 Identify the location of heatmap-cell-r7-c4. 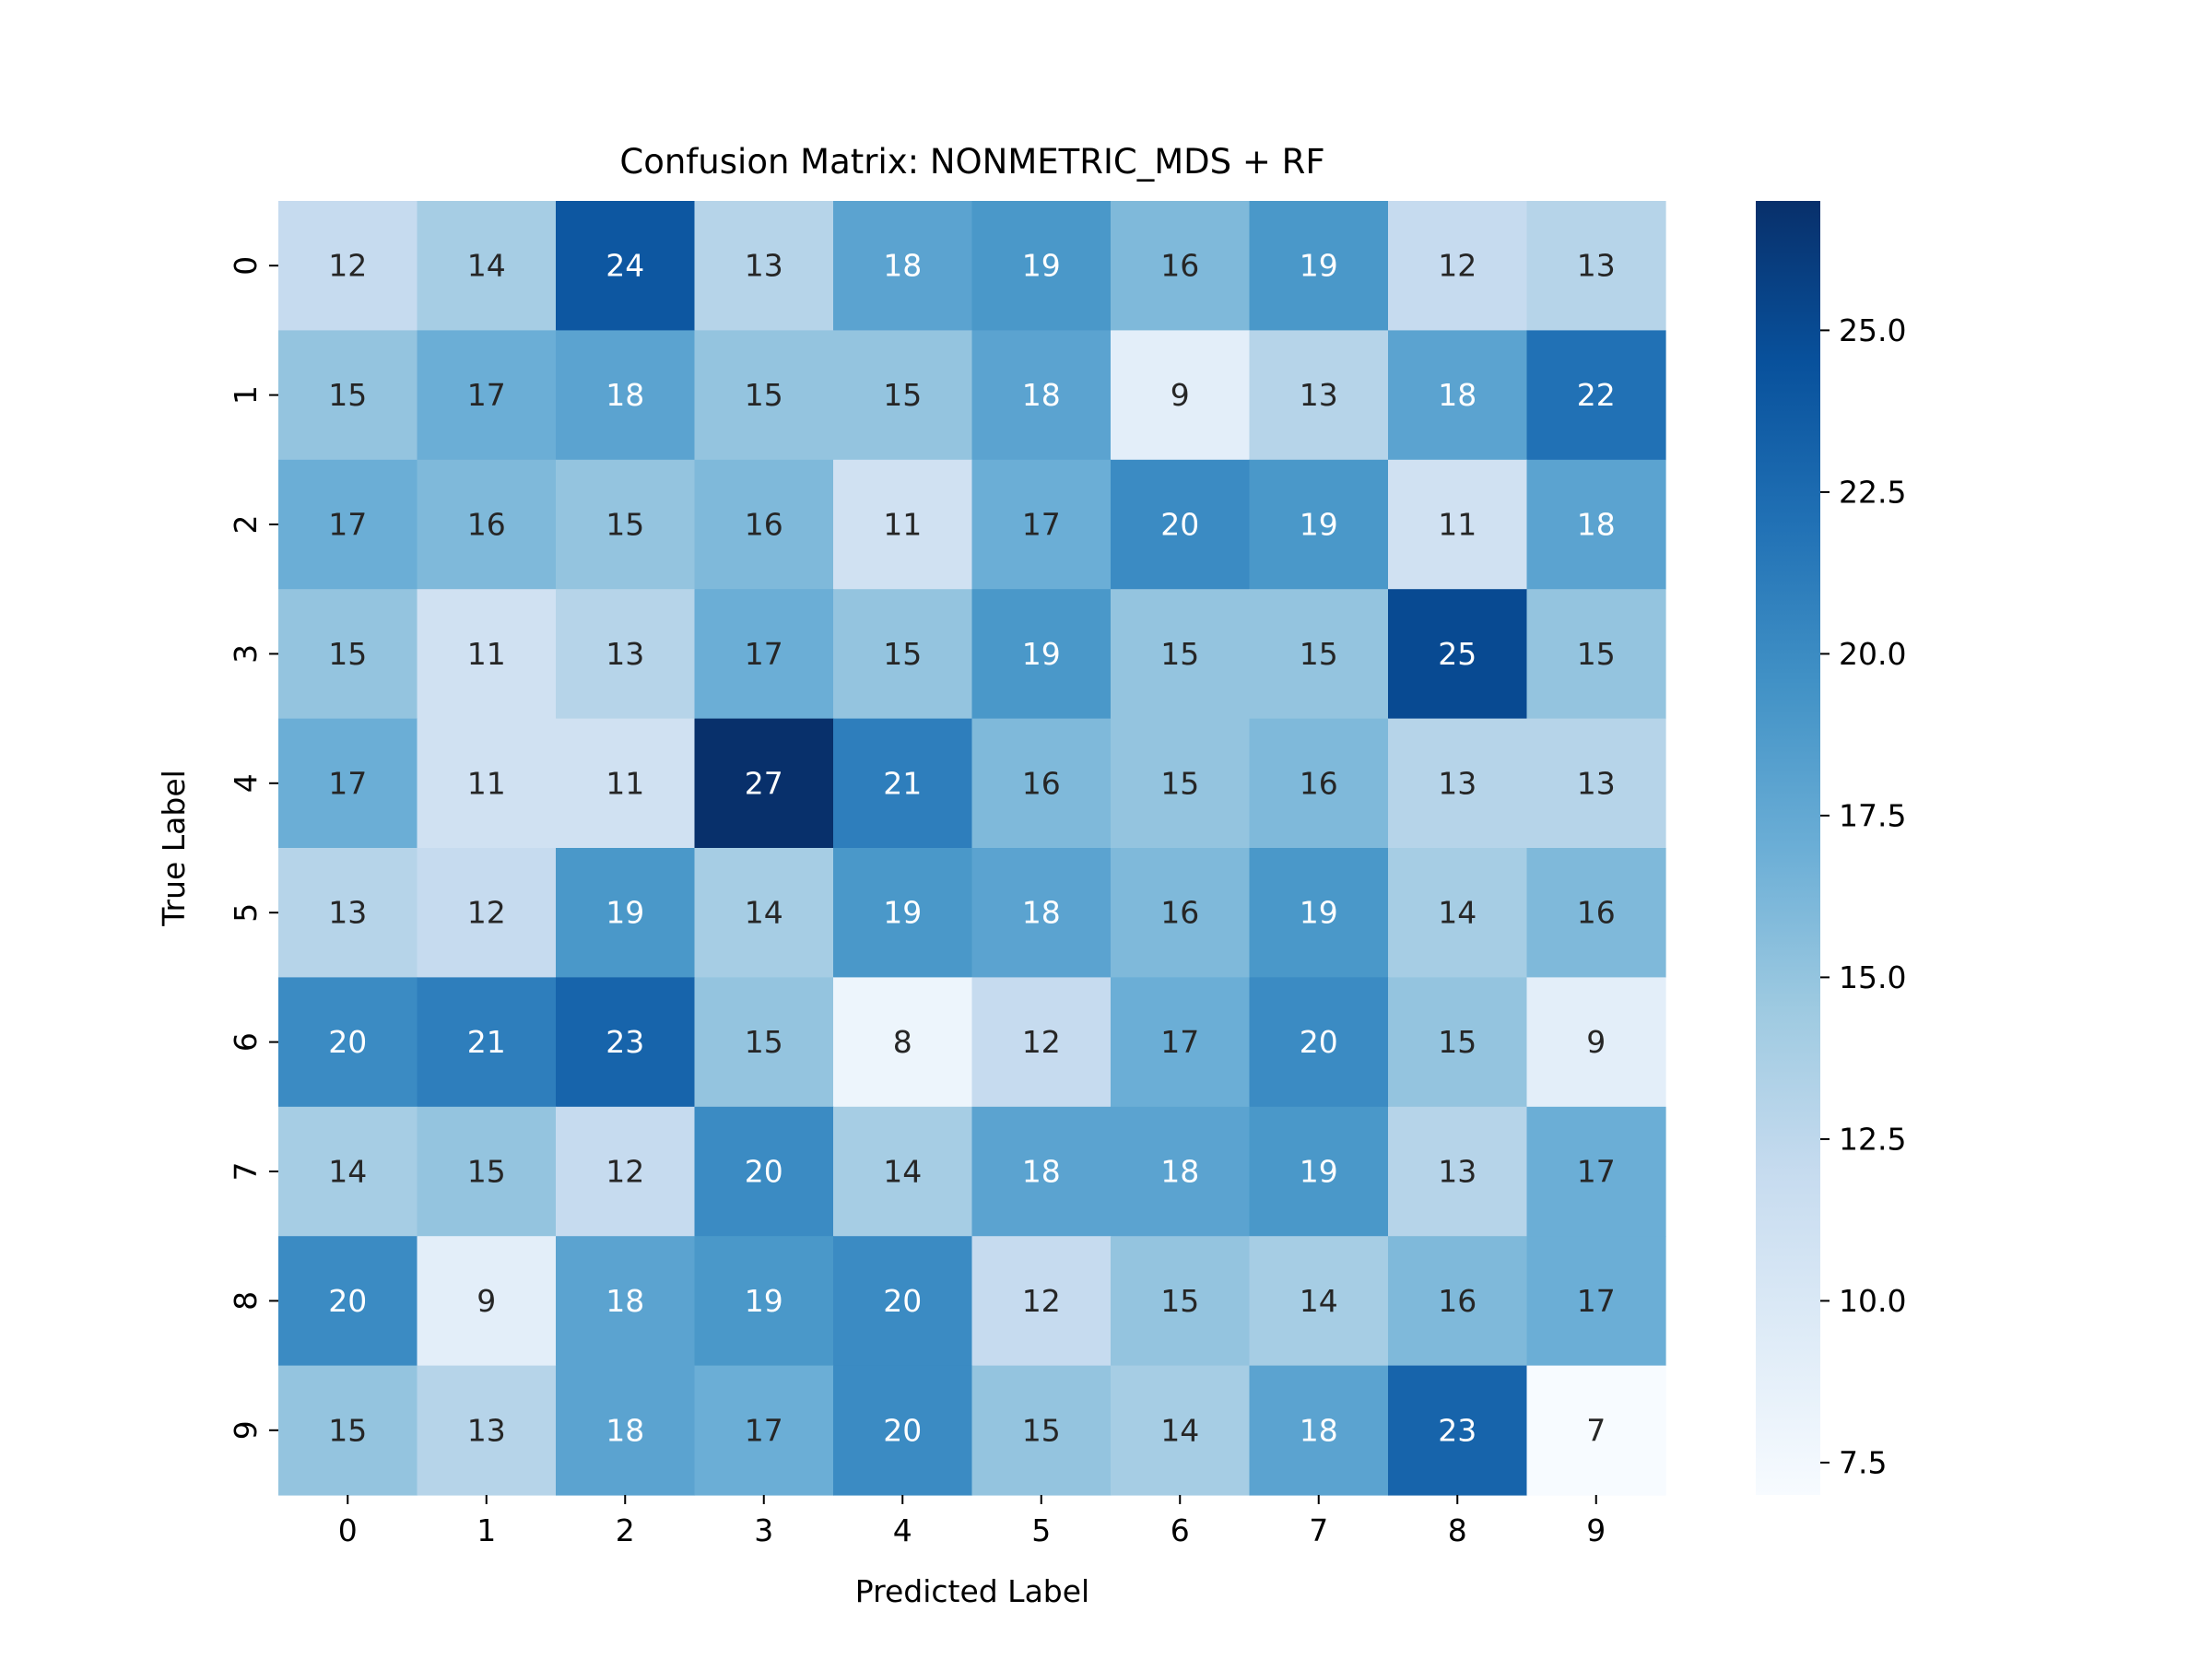
(903, 1171).